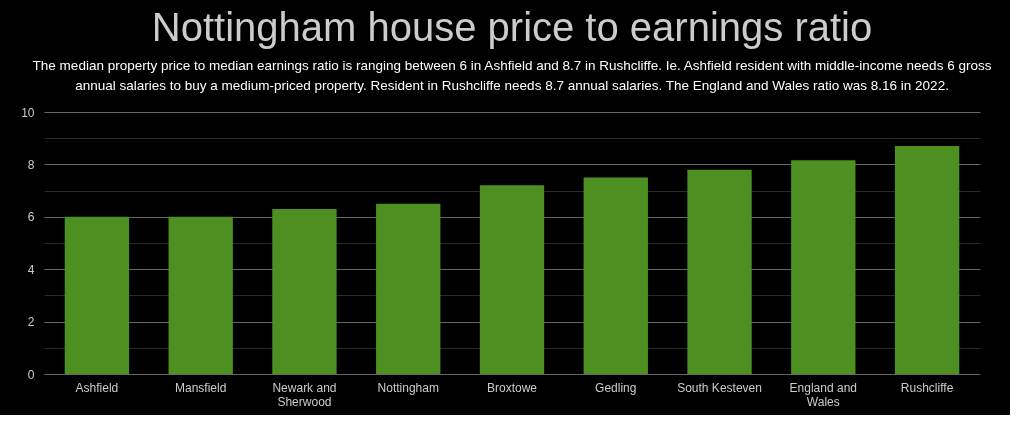 The height and width of the screenshot is (443, 1028). I want to click on chart-title: Nottingham house price to earnings ratio, so click(512, 26).